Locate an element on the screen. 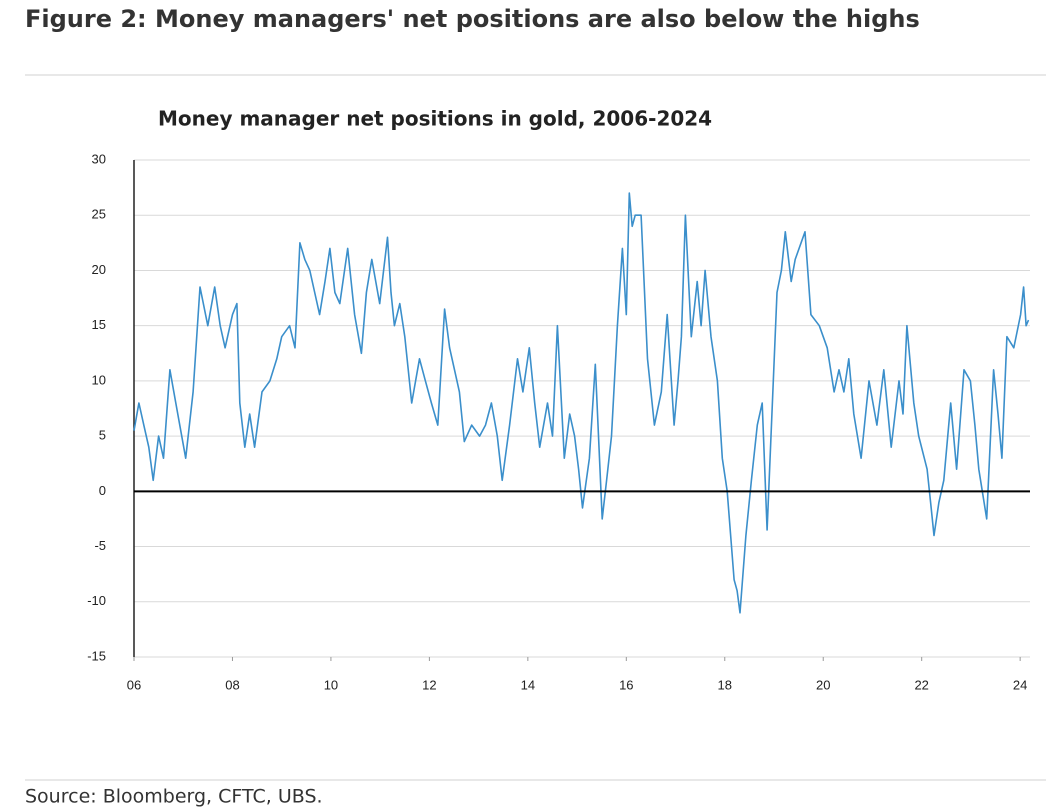 This screenshot has height=812, width=1046. y-tick-label: -10 is located at coordinates (96, 600).